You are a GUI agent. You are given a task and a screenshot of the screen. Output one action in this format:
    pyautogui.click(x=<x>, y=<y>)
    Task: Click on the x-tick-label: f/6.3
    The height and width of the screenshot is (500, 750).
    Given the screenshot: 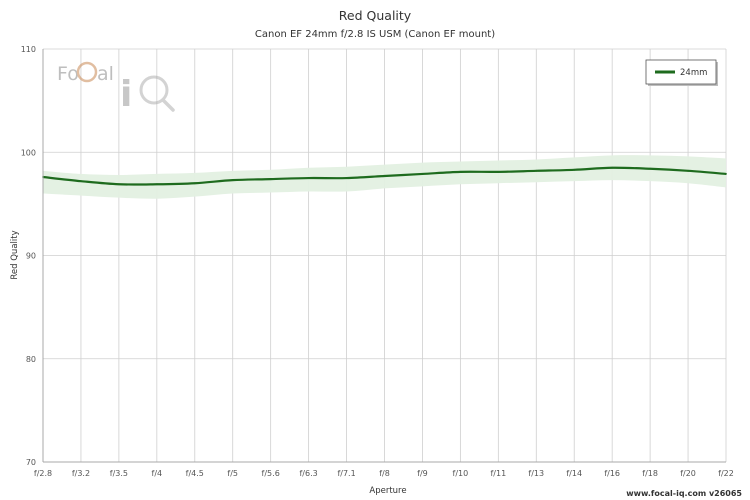 What is the action you would take?
    pyautogui.click(x=308, y=473)
    